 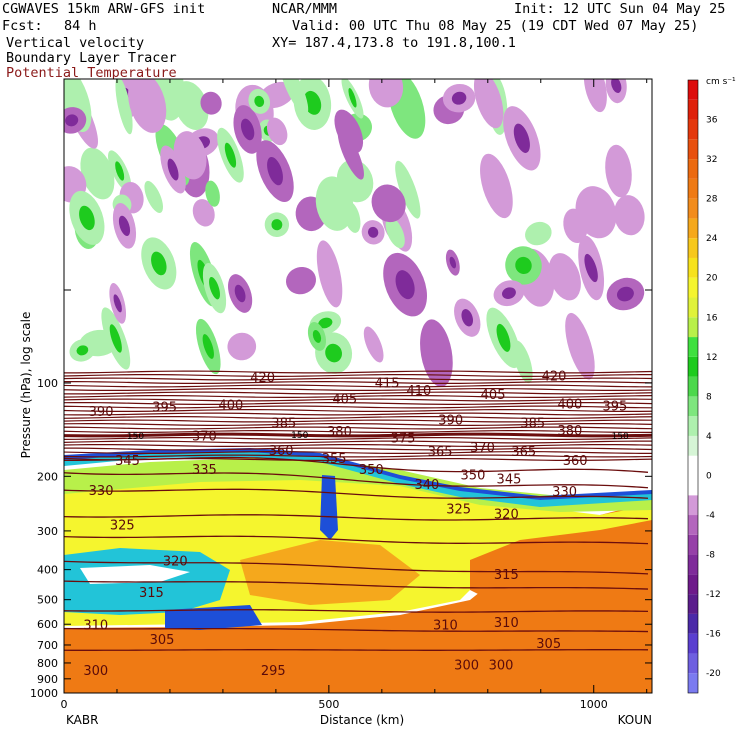 What do you see at coordinates (713, 674) in the screenshot?
I see `colorbar-tick-label: -20` at bounding box center [713, 674].